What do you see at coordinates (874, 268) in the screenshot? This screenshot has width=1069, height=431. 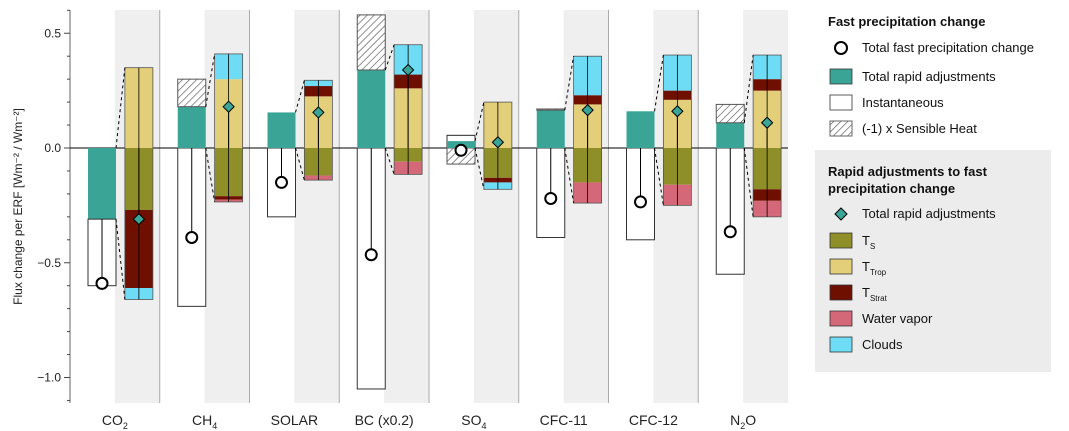 I see `legend-label-ttrop: TTrop` at bounding box center [874, 268].